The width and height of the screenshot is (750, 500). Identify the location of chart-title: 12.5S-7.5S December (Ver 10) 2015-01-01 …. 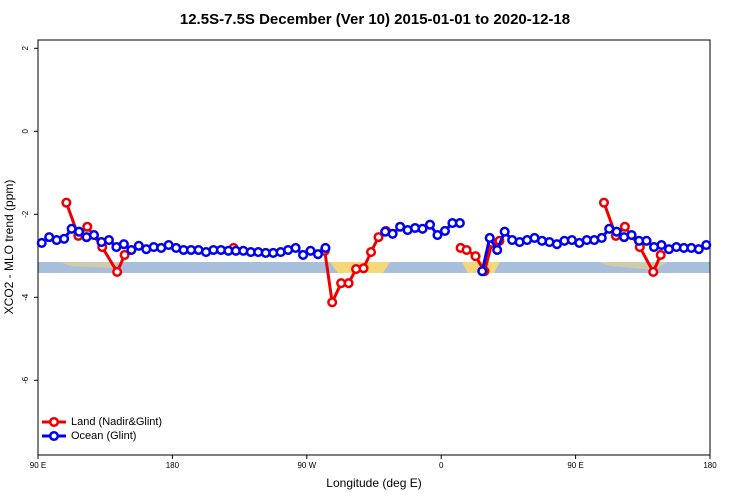
(375, 19).